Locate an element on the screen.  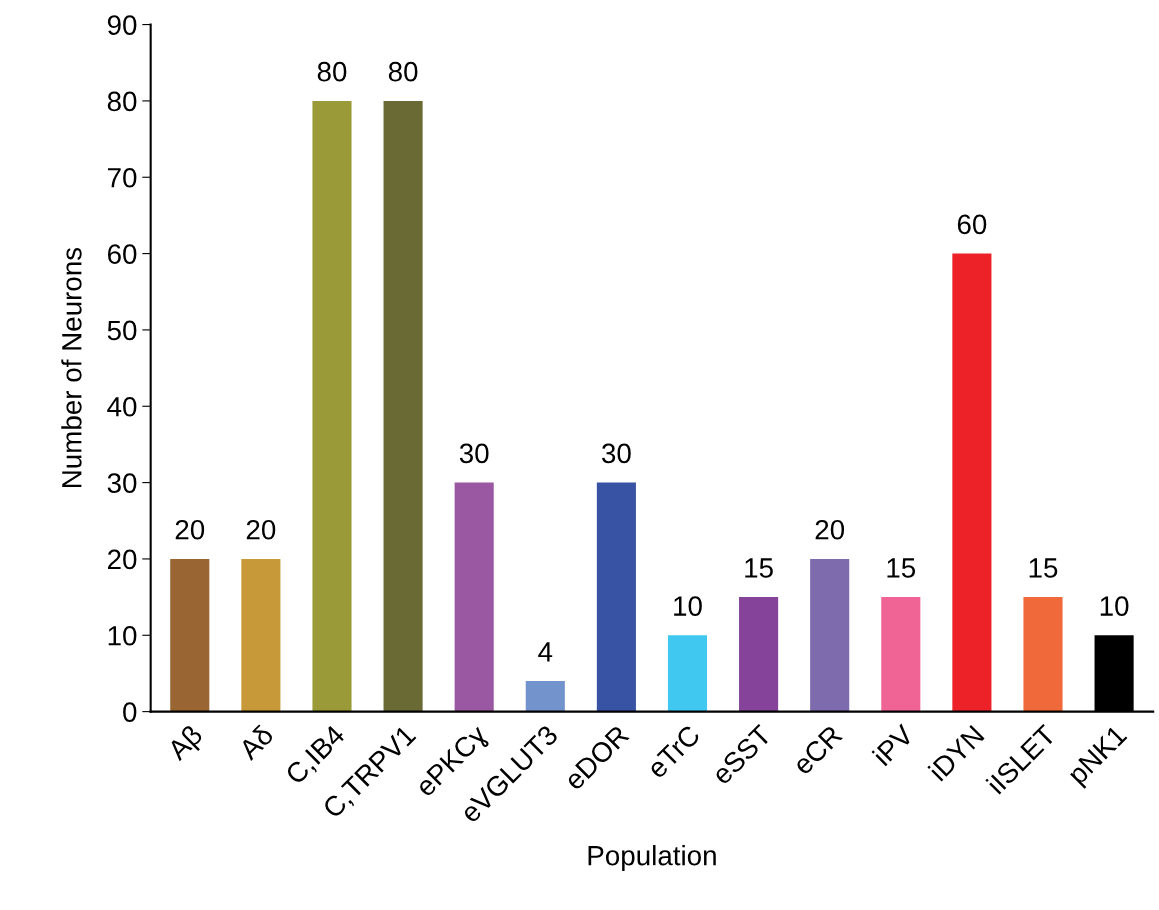
y-tick-label: 40 is located at coordinates (122, 406).